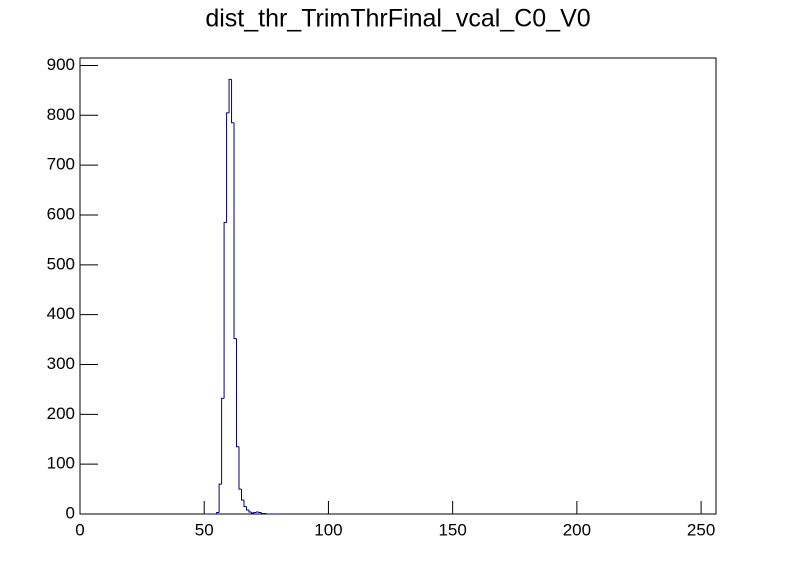 This screenshot has height=572, width=796. What do you see at coordinates (61, 213) in the screenshot?
I see `y-tick-label: 600` at bounding box center [61, 213].